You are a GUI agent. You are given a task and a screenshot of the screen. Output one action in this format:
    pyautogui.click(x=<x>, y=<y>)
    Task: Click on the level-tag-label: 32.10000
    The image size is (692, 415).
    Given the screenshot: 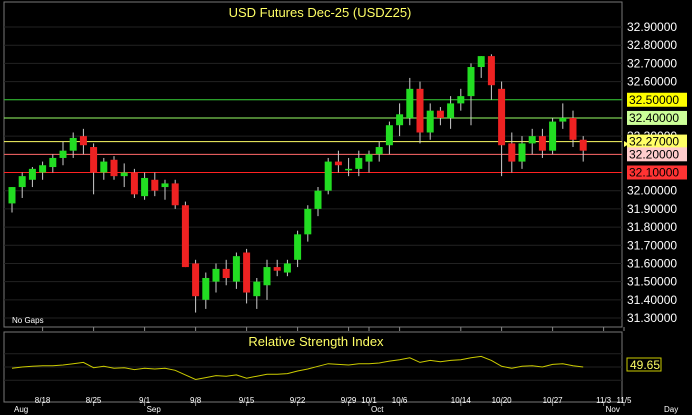 What is the action you would take?
    pyautogui.click(x=654, y=173)
    